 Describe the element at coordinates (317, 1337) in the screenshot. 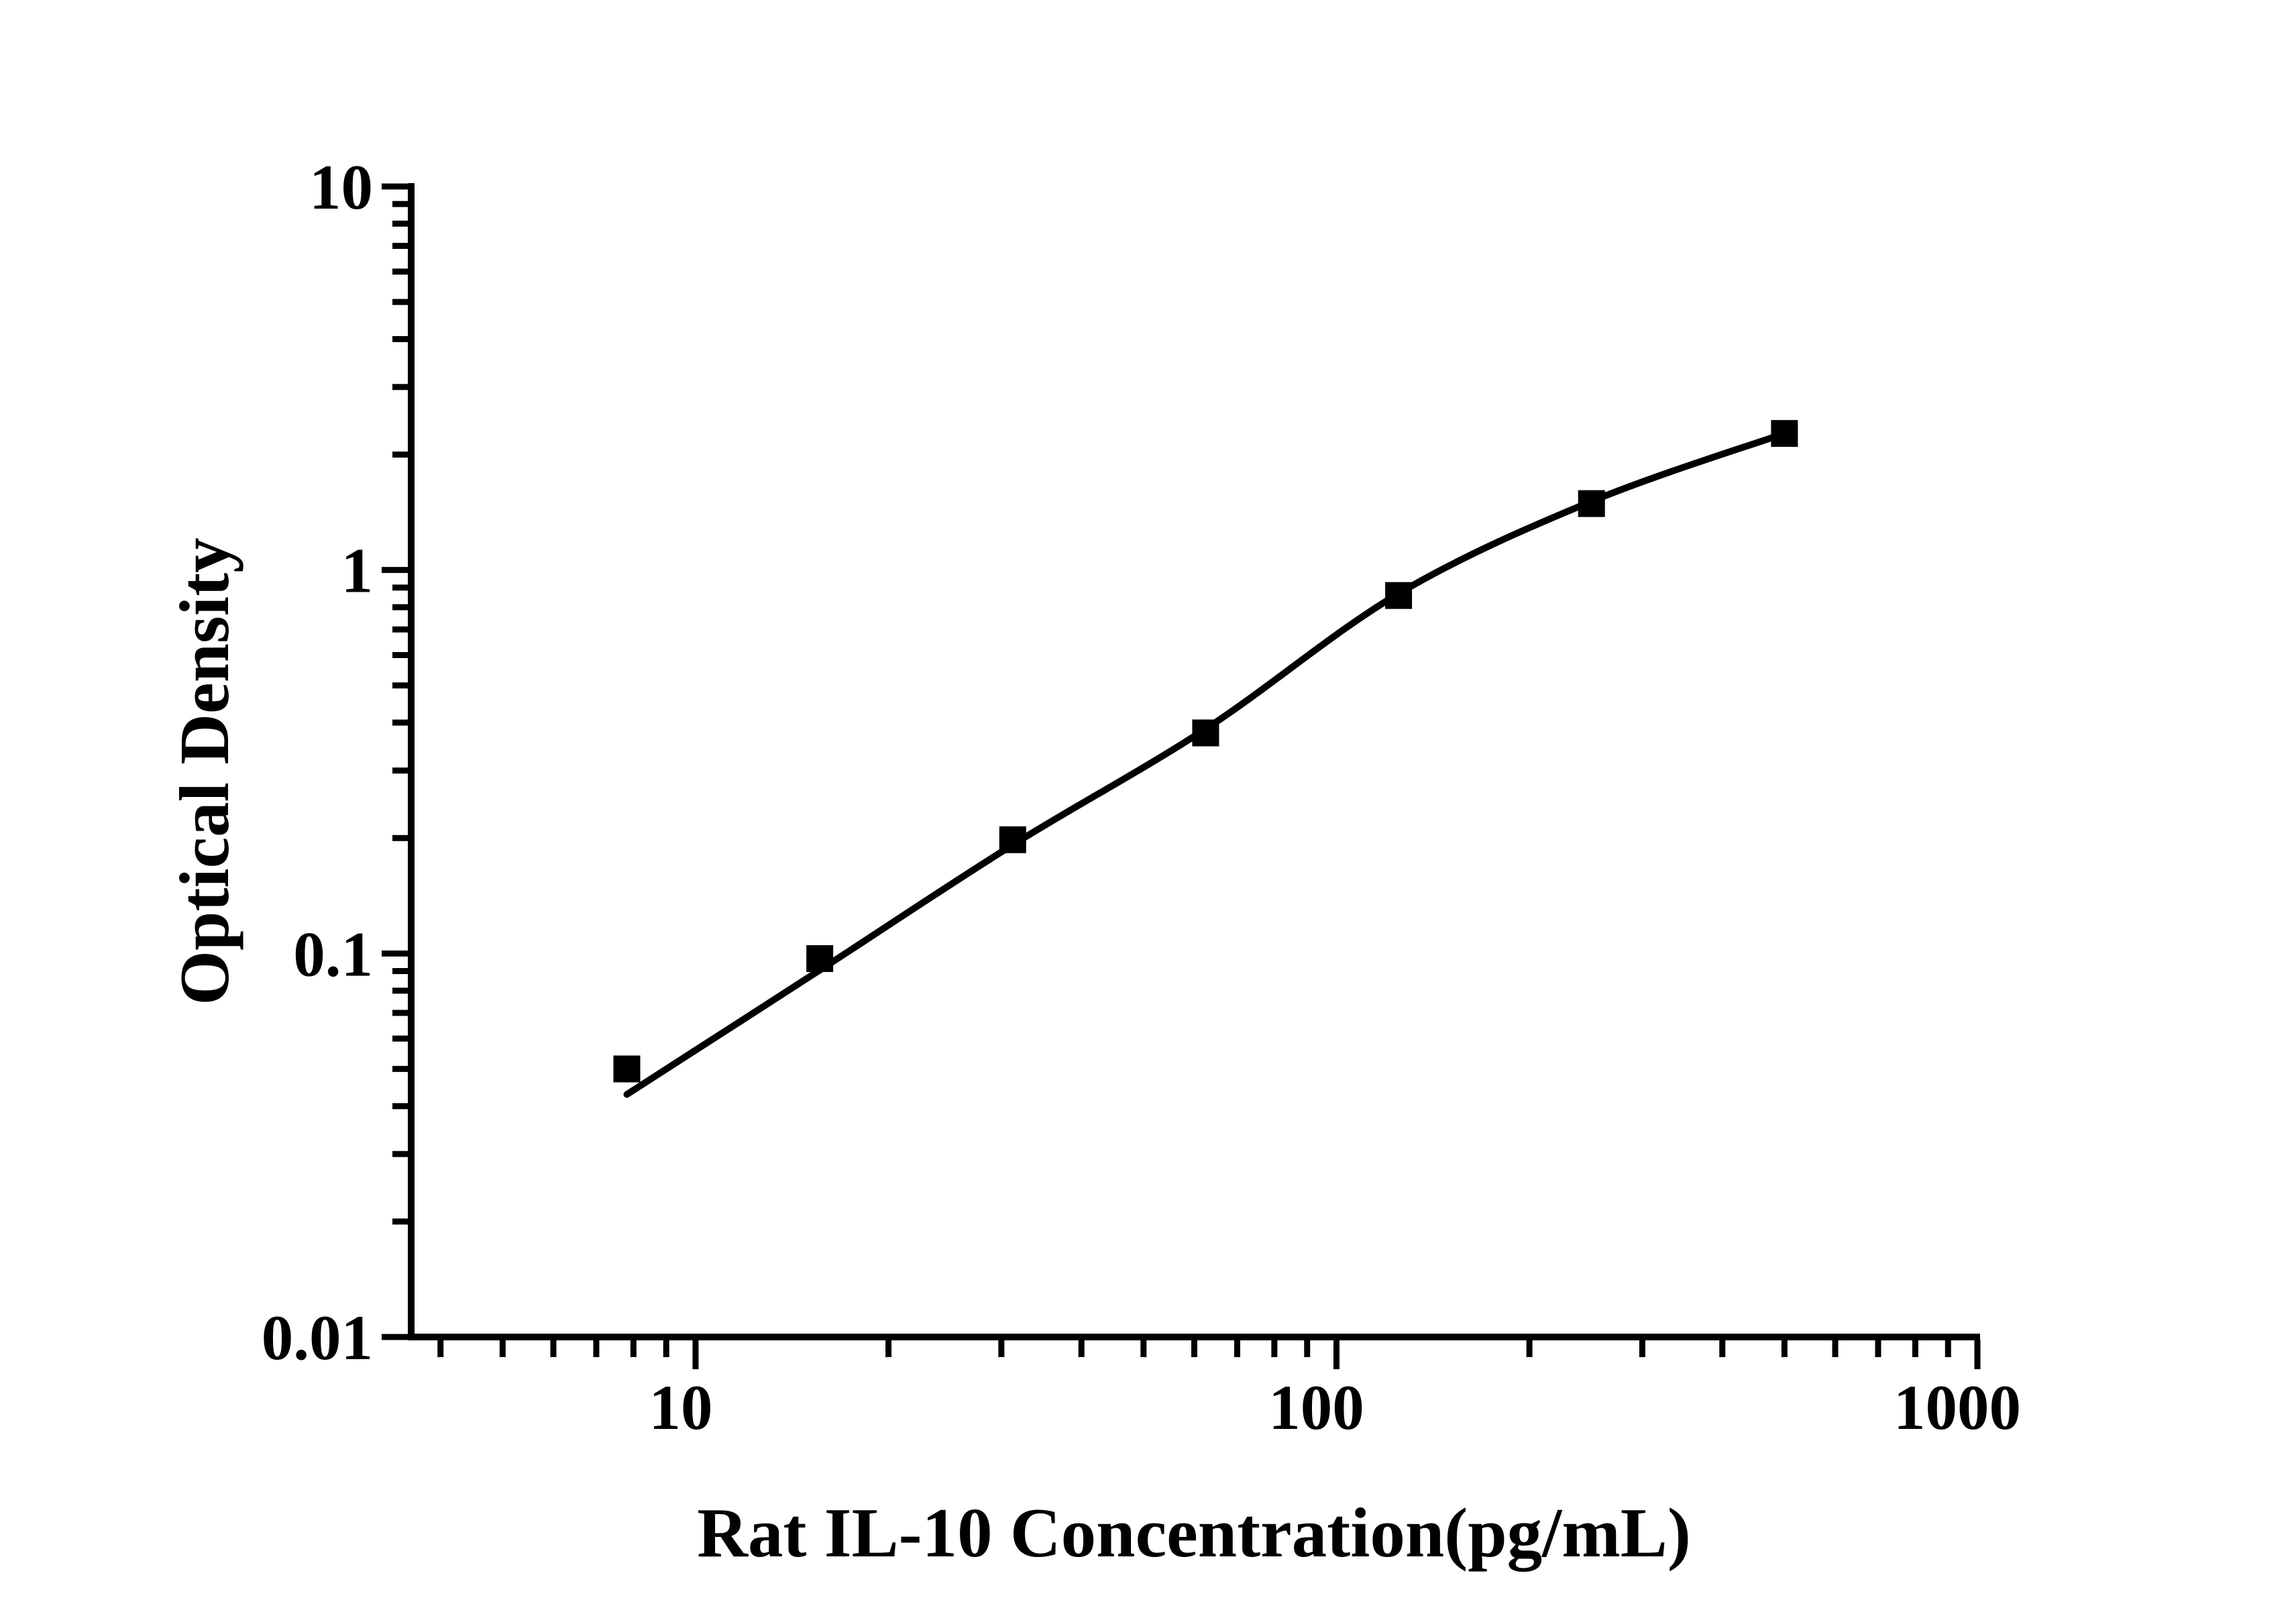

I see `y-tick-label: 0.01` at that location.